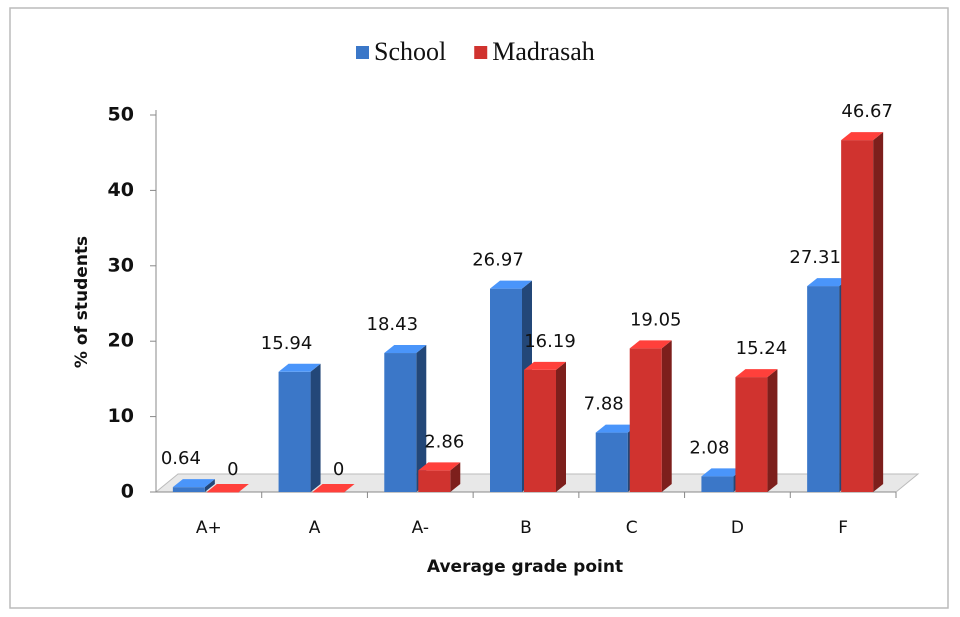 This screenshot has width=960, height=617. I want to click on x-tick-label: A-, so click(420, 528).